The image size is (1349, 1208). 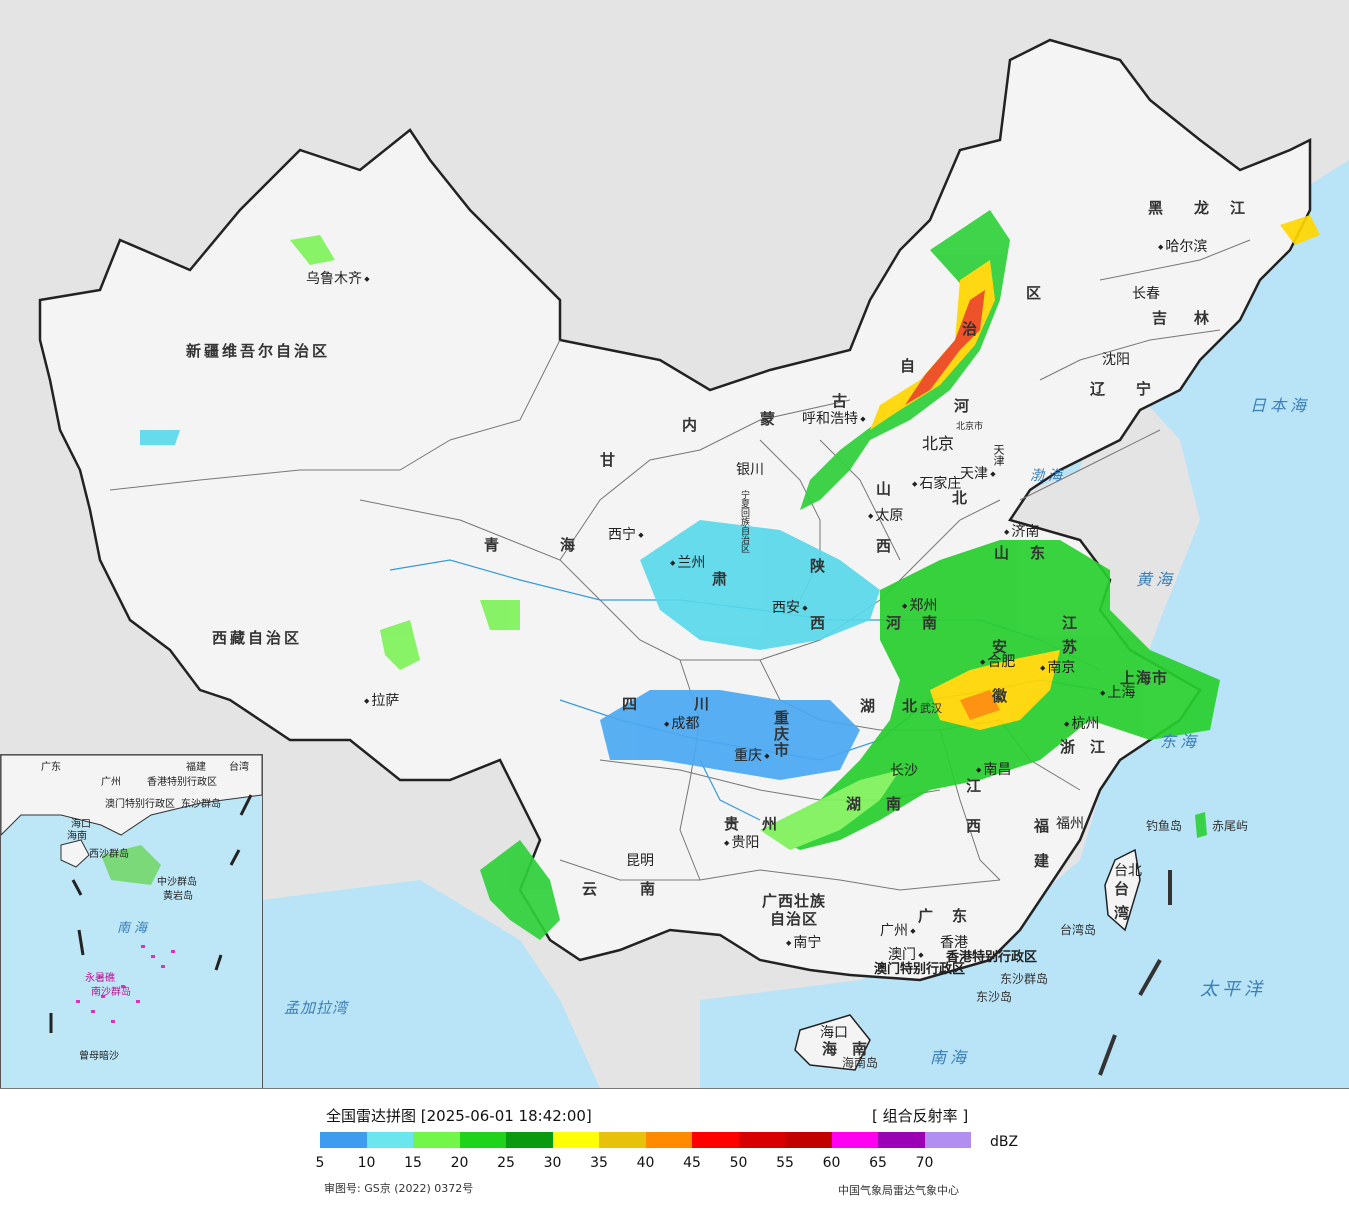 I want to click on sea-label-pacific: 太平洋, so click(x=1233, y=989).